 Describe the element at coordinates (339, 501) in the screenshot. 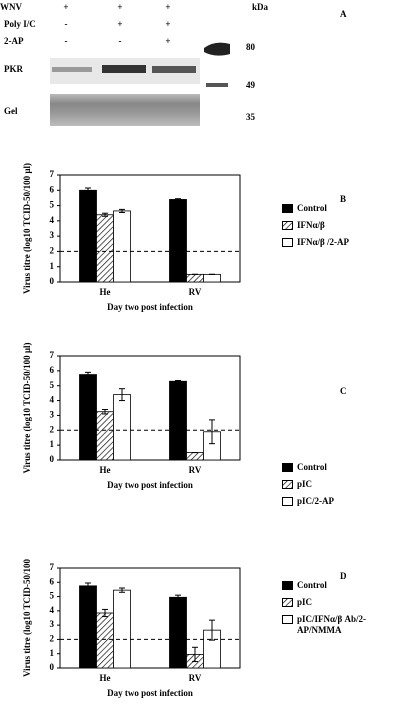

I see `legend-item: pIC/2-AP` at that location.